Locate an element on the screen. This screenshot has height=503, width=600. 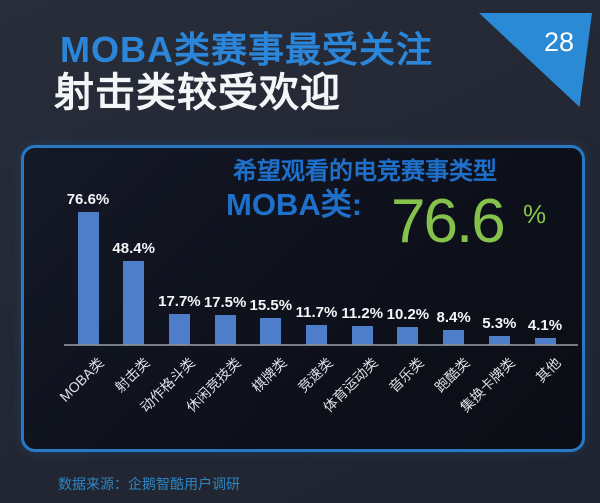
bar-value-label: 10.2% is located at coordinates (408, 314).